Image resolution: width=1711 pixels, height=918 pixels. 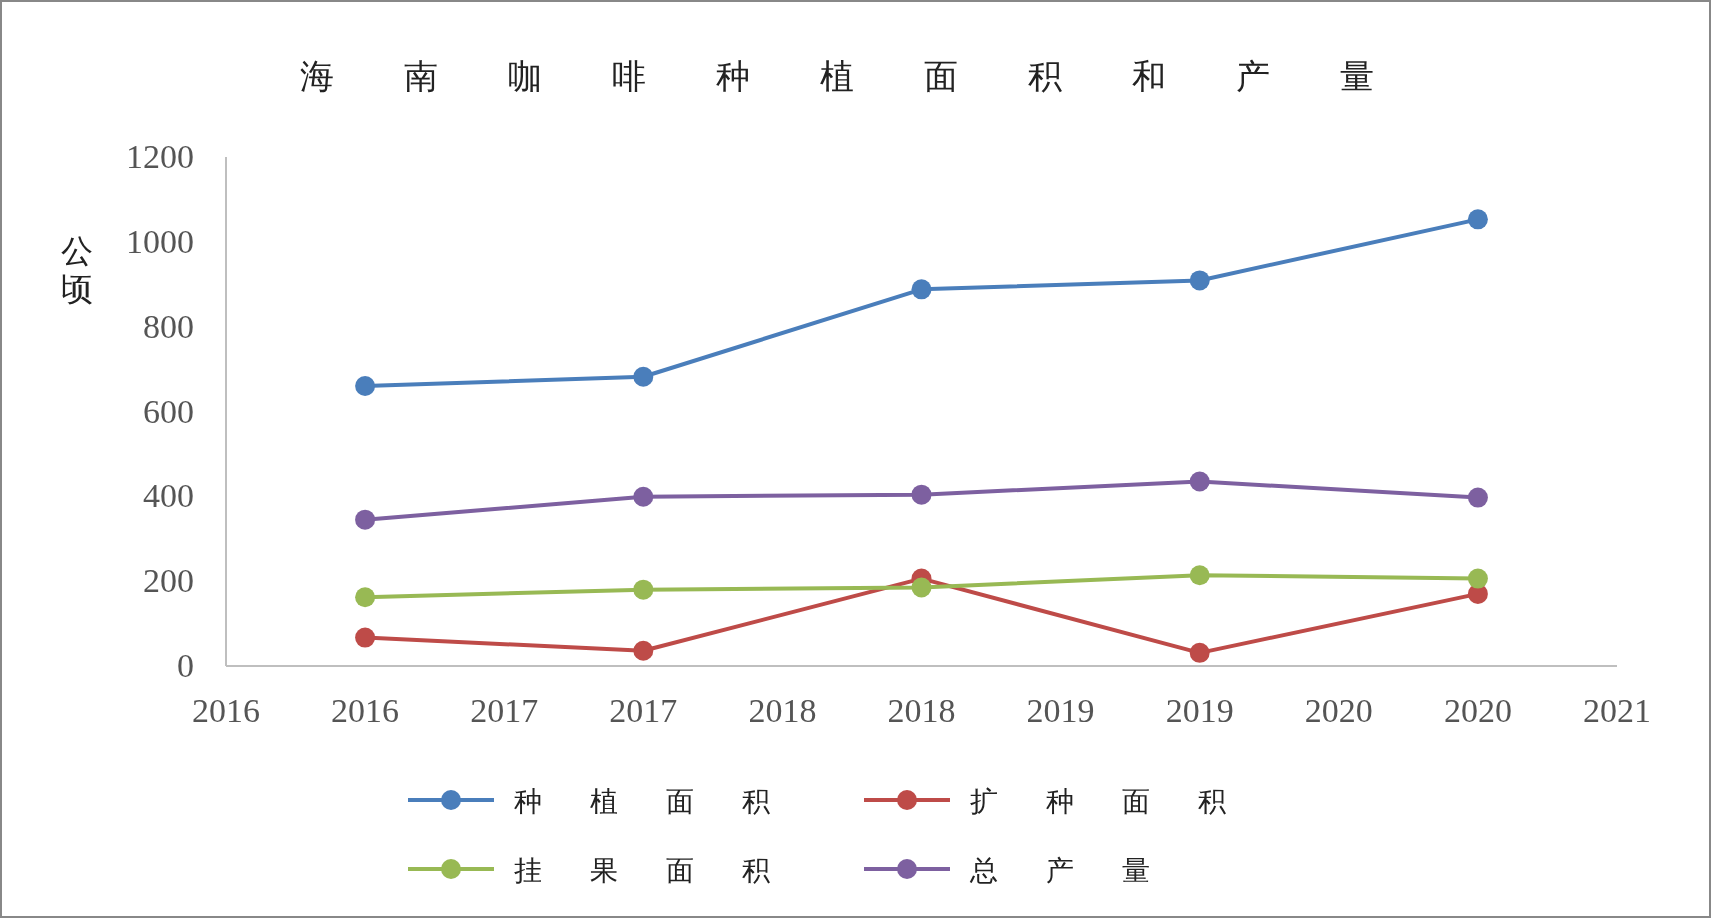 I want to click on y-tick-label: 1200, so click(x=160, y=156).